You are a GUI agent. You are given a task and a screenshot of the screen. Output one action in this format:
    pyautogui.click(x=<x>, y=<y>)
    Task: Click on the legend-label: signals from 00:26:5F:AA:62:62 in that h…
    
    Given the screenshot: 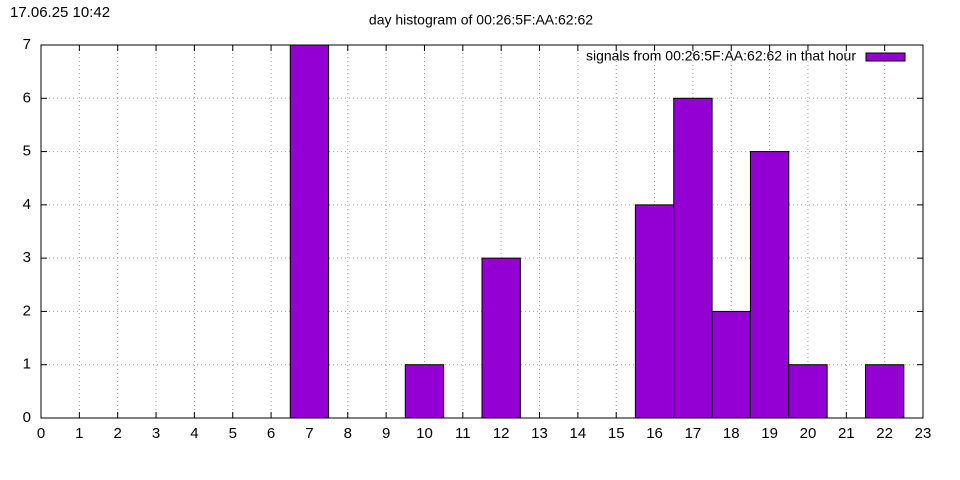 What is the action you would take?
    pyautogui.click(x=721, y=56)
    